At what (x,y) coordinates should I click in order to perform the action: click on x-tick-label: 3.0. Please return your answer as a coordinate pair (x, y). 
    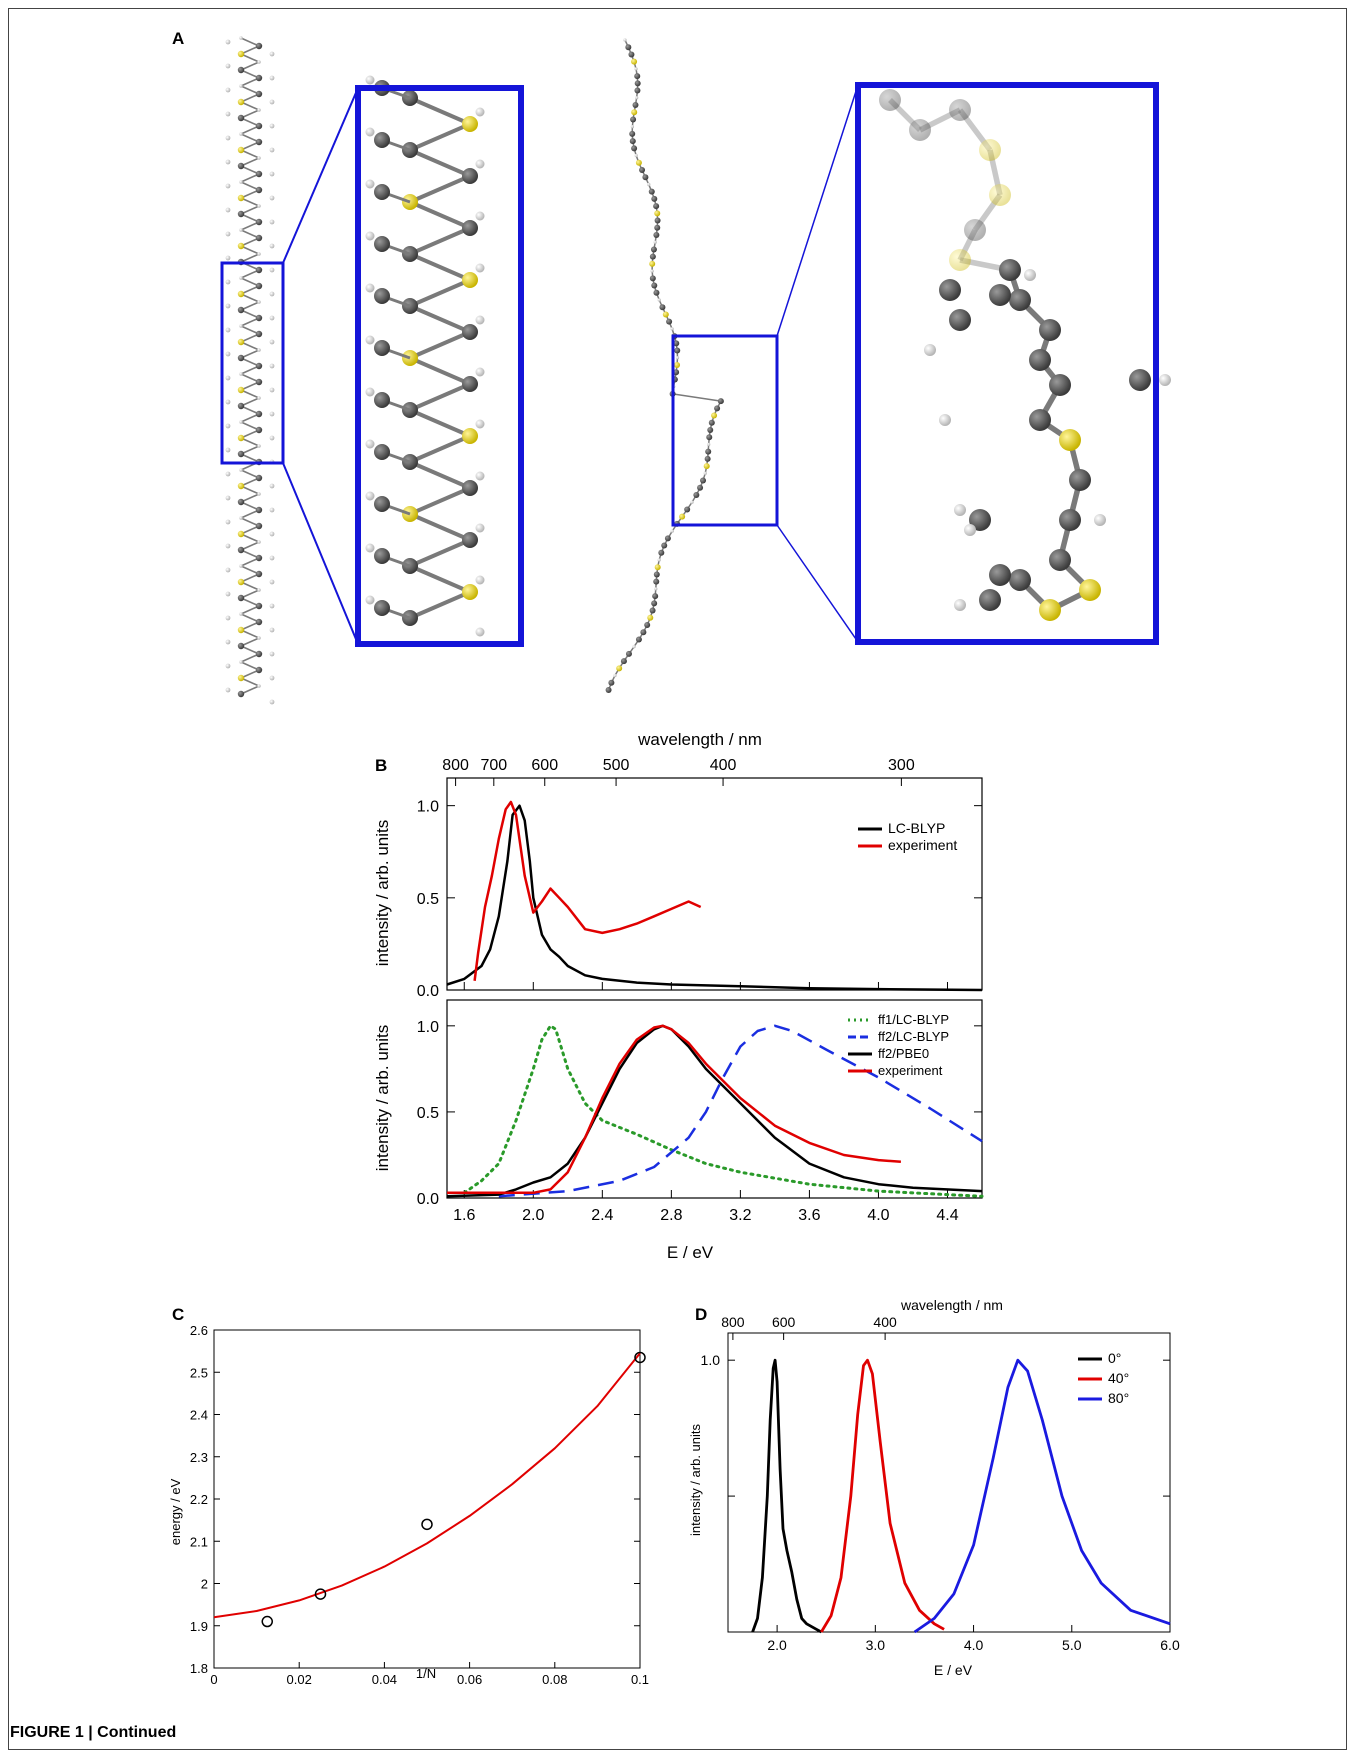
    Looking at the image, I should click on (876, 1645).